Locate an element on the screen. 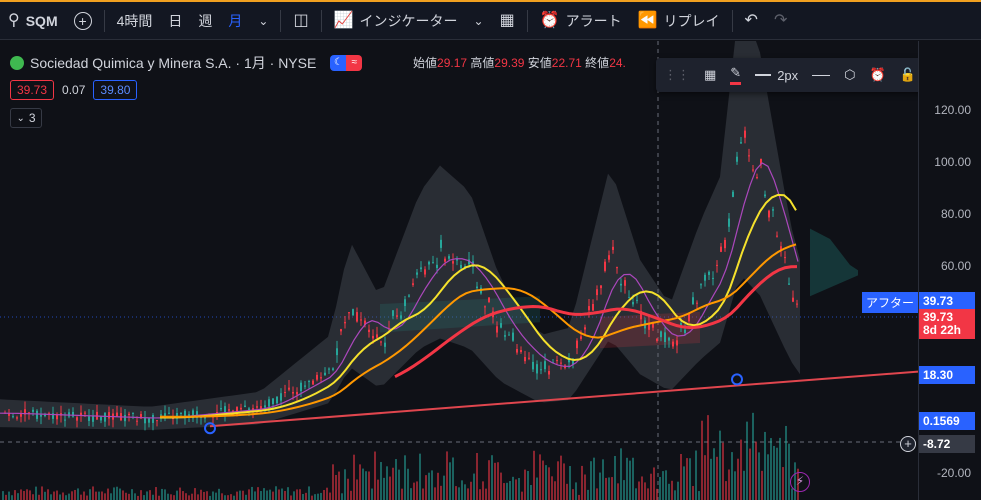 This screenshot has width=981, height=500. price-axis: 120.00 100.00 80.00 60.00 -20.00 is located at coordinates (949, 270).